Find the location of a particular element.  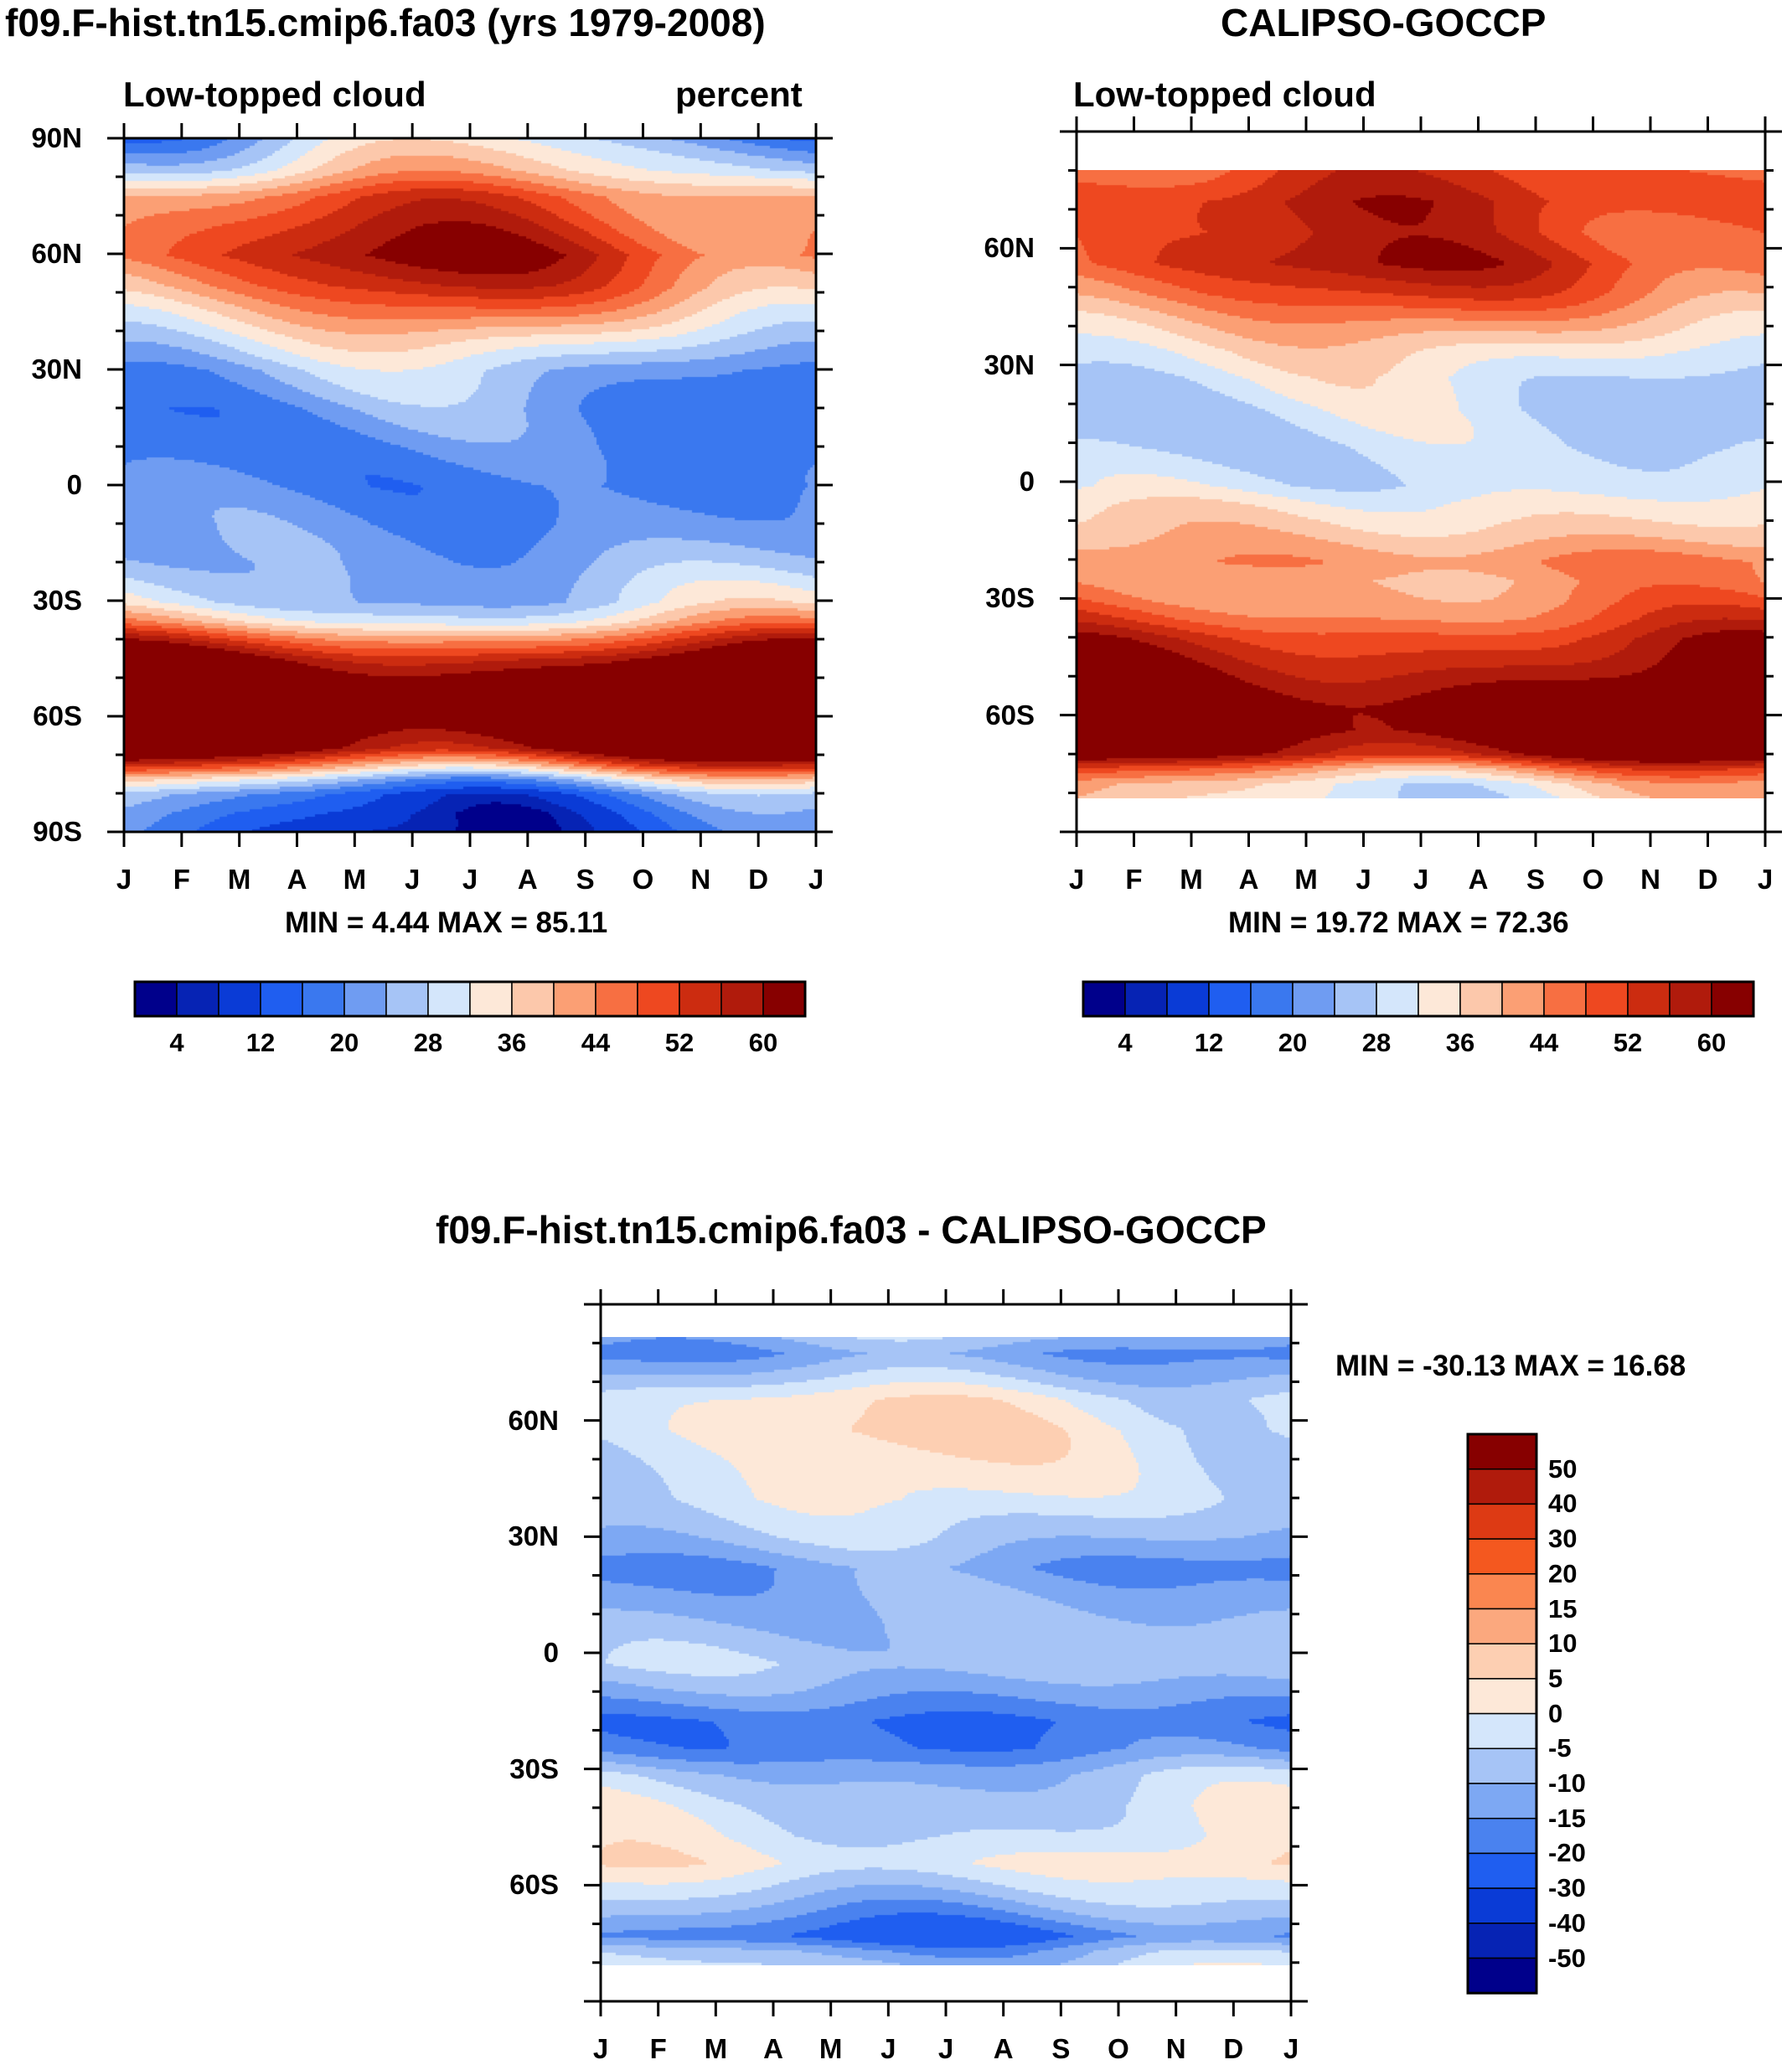

panel1-y-tick-label: 30S is located at coordinates (57, 600).